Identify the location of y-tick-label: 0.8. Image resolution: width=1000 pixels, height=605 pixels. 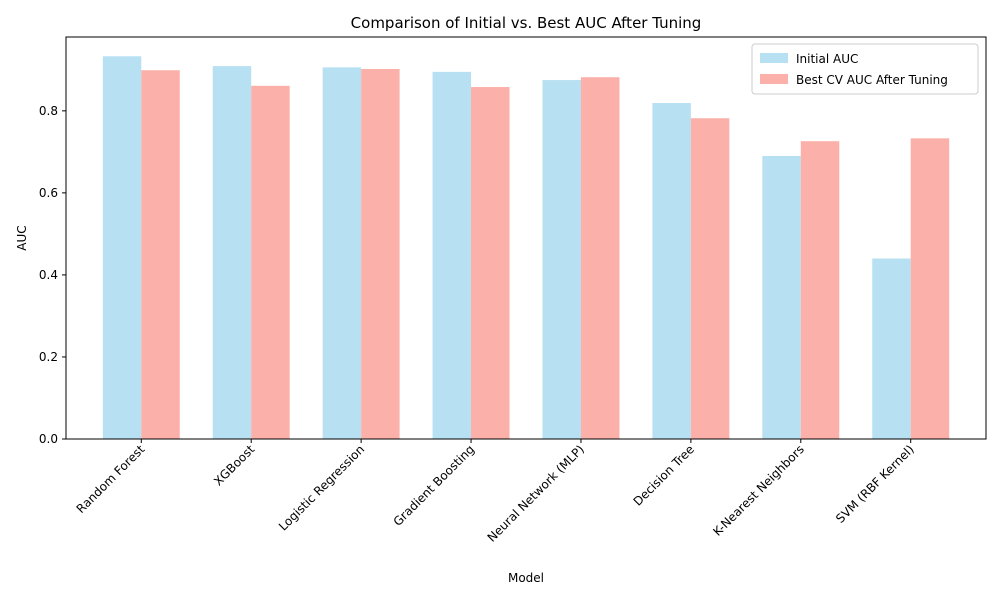
(48, 111).